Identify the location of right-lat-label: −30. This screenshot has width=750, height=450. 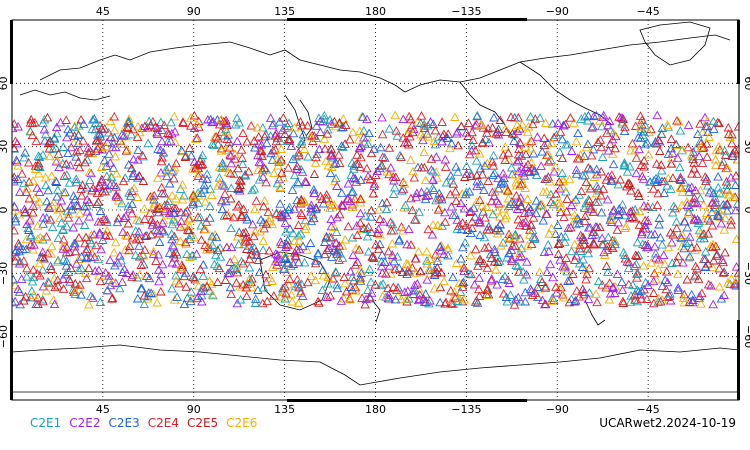
(746, 273).